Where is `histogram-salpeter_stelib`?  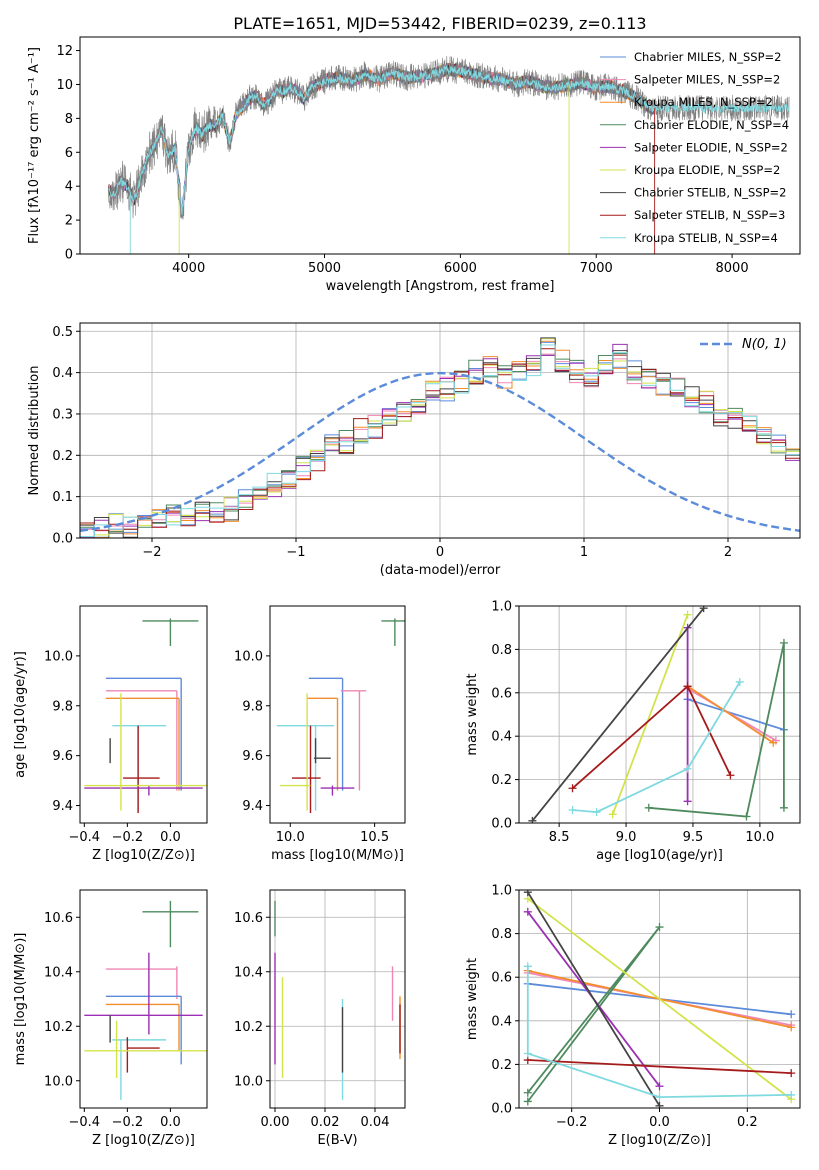
histogram-salpeter_stelib is located at coordinates (440, 439).